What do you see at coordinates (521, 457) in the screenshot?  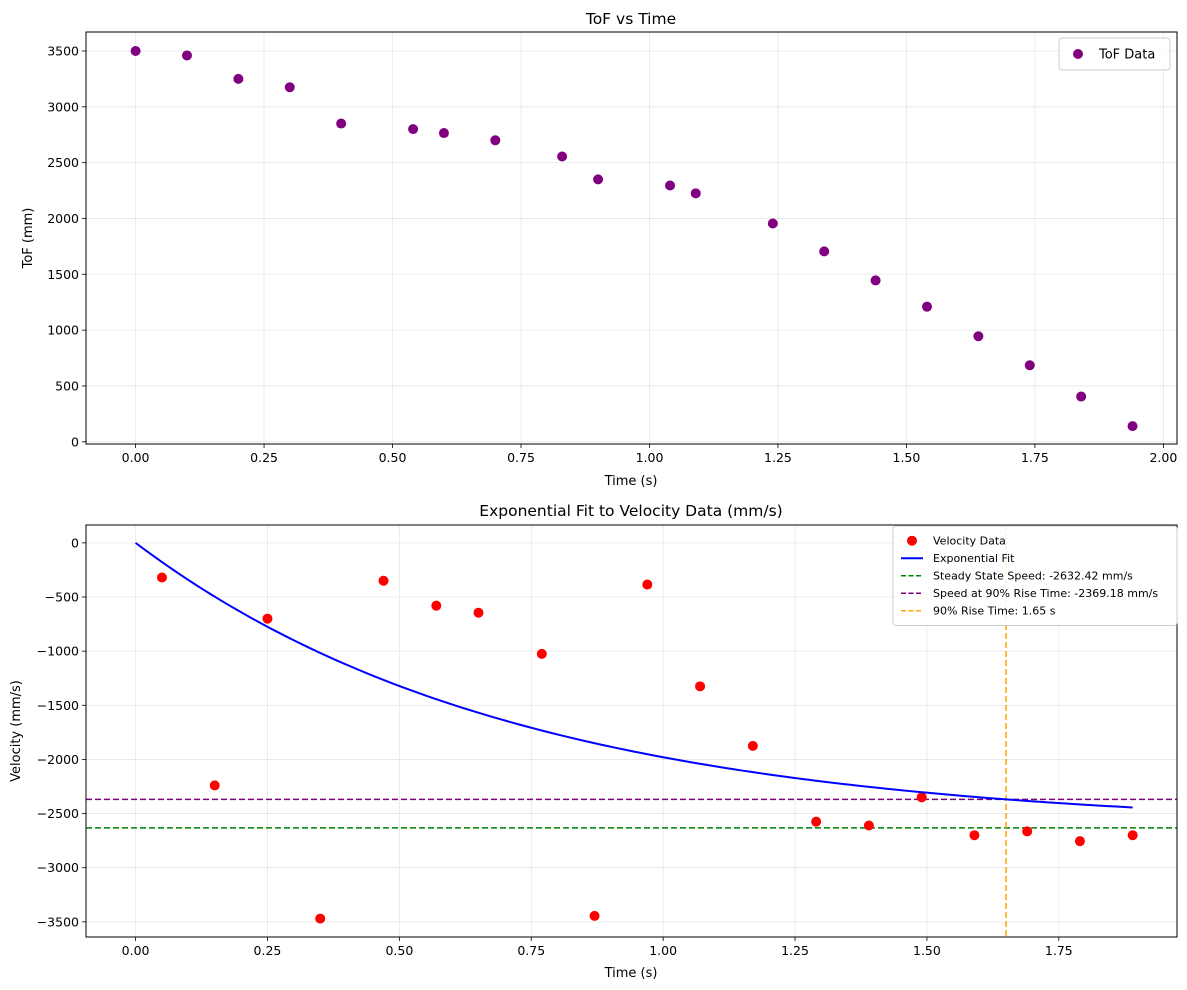 I see `tof-x-tick-label: 0.75` at bounding box center [521, 457].